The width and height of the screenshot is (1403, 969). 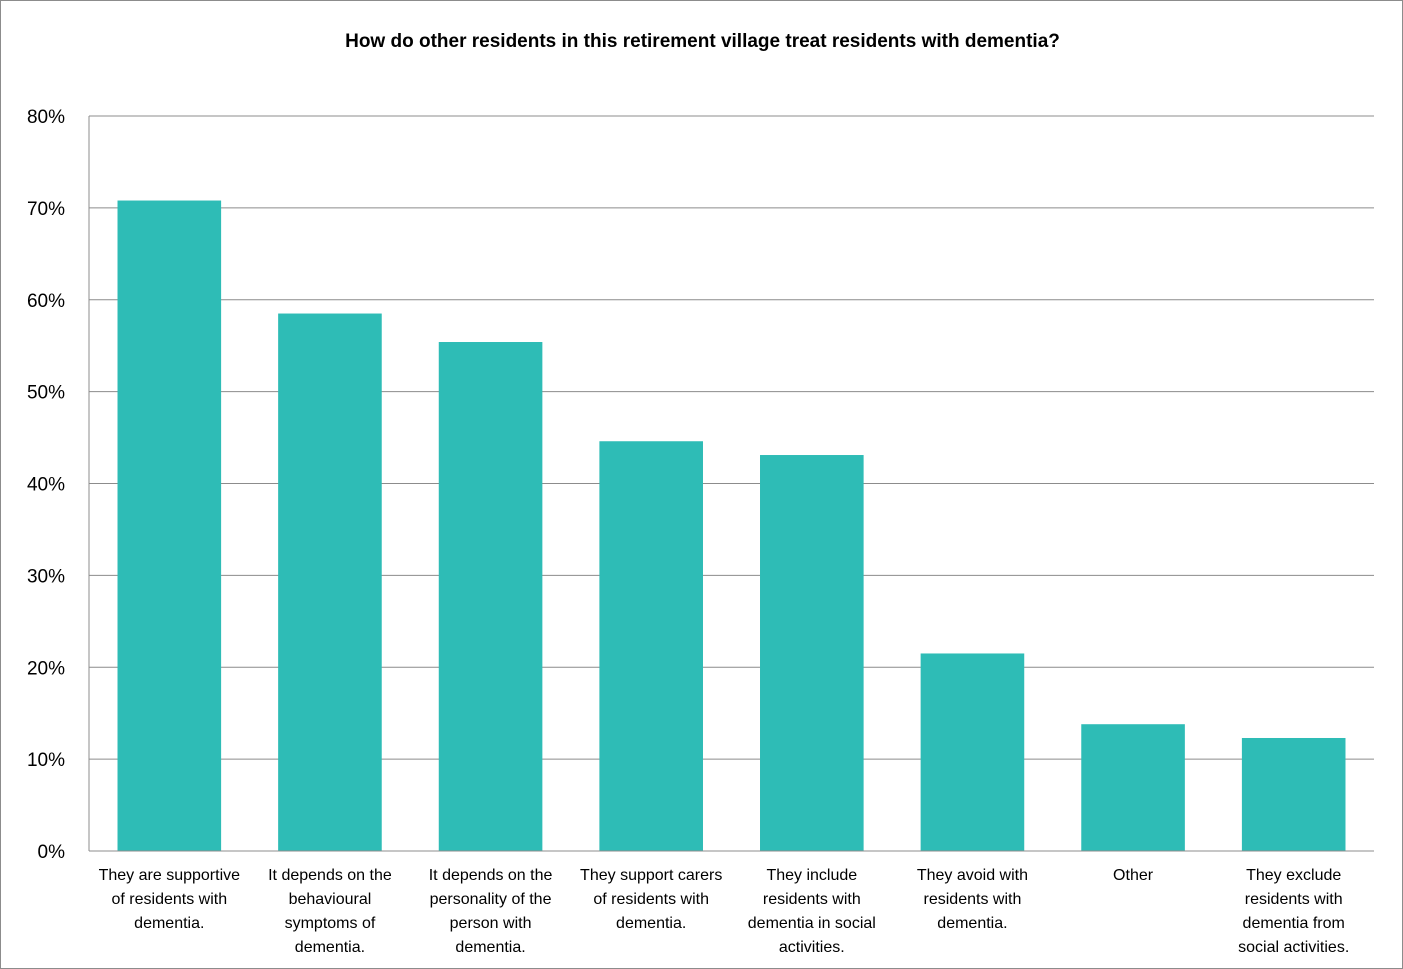 What do you see at coordinates (811, 923) in the screenshot?
I see `x-category-label-line: dementia in social` at bounding box center [811, 923].